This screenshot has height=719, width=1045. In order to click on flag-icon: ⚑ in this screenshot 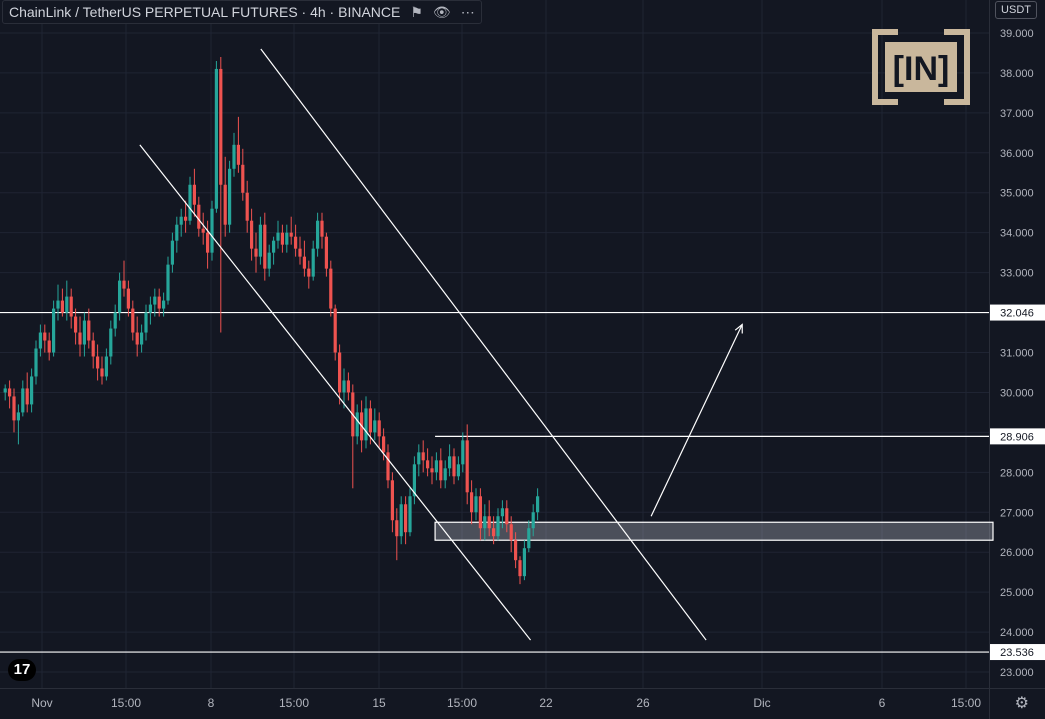, I will do `click(416, 12)`.